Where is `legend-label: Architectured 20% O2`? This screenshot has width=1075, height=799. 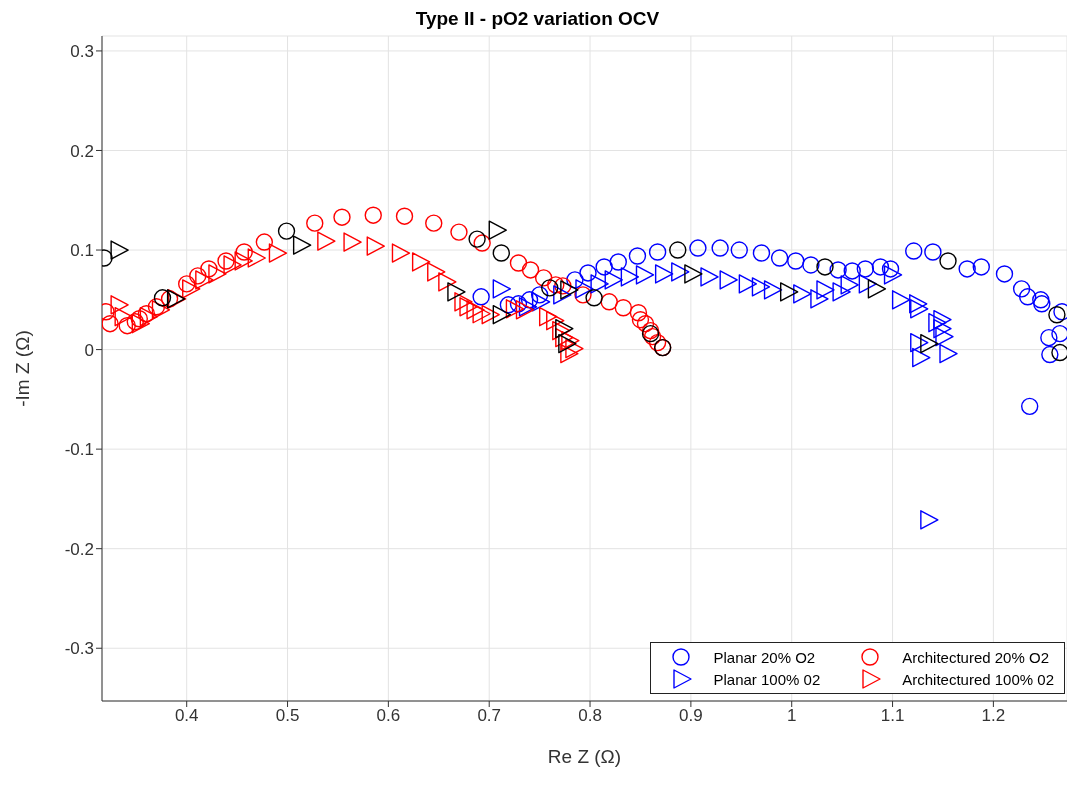
legend-label: Architectured 20% O2 is located at coordinates (975, 657).